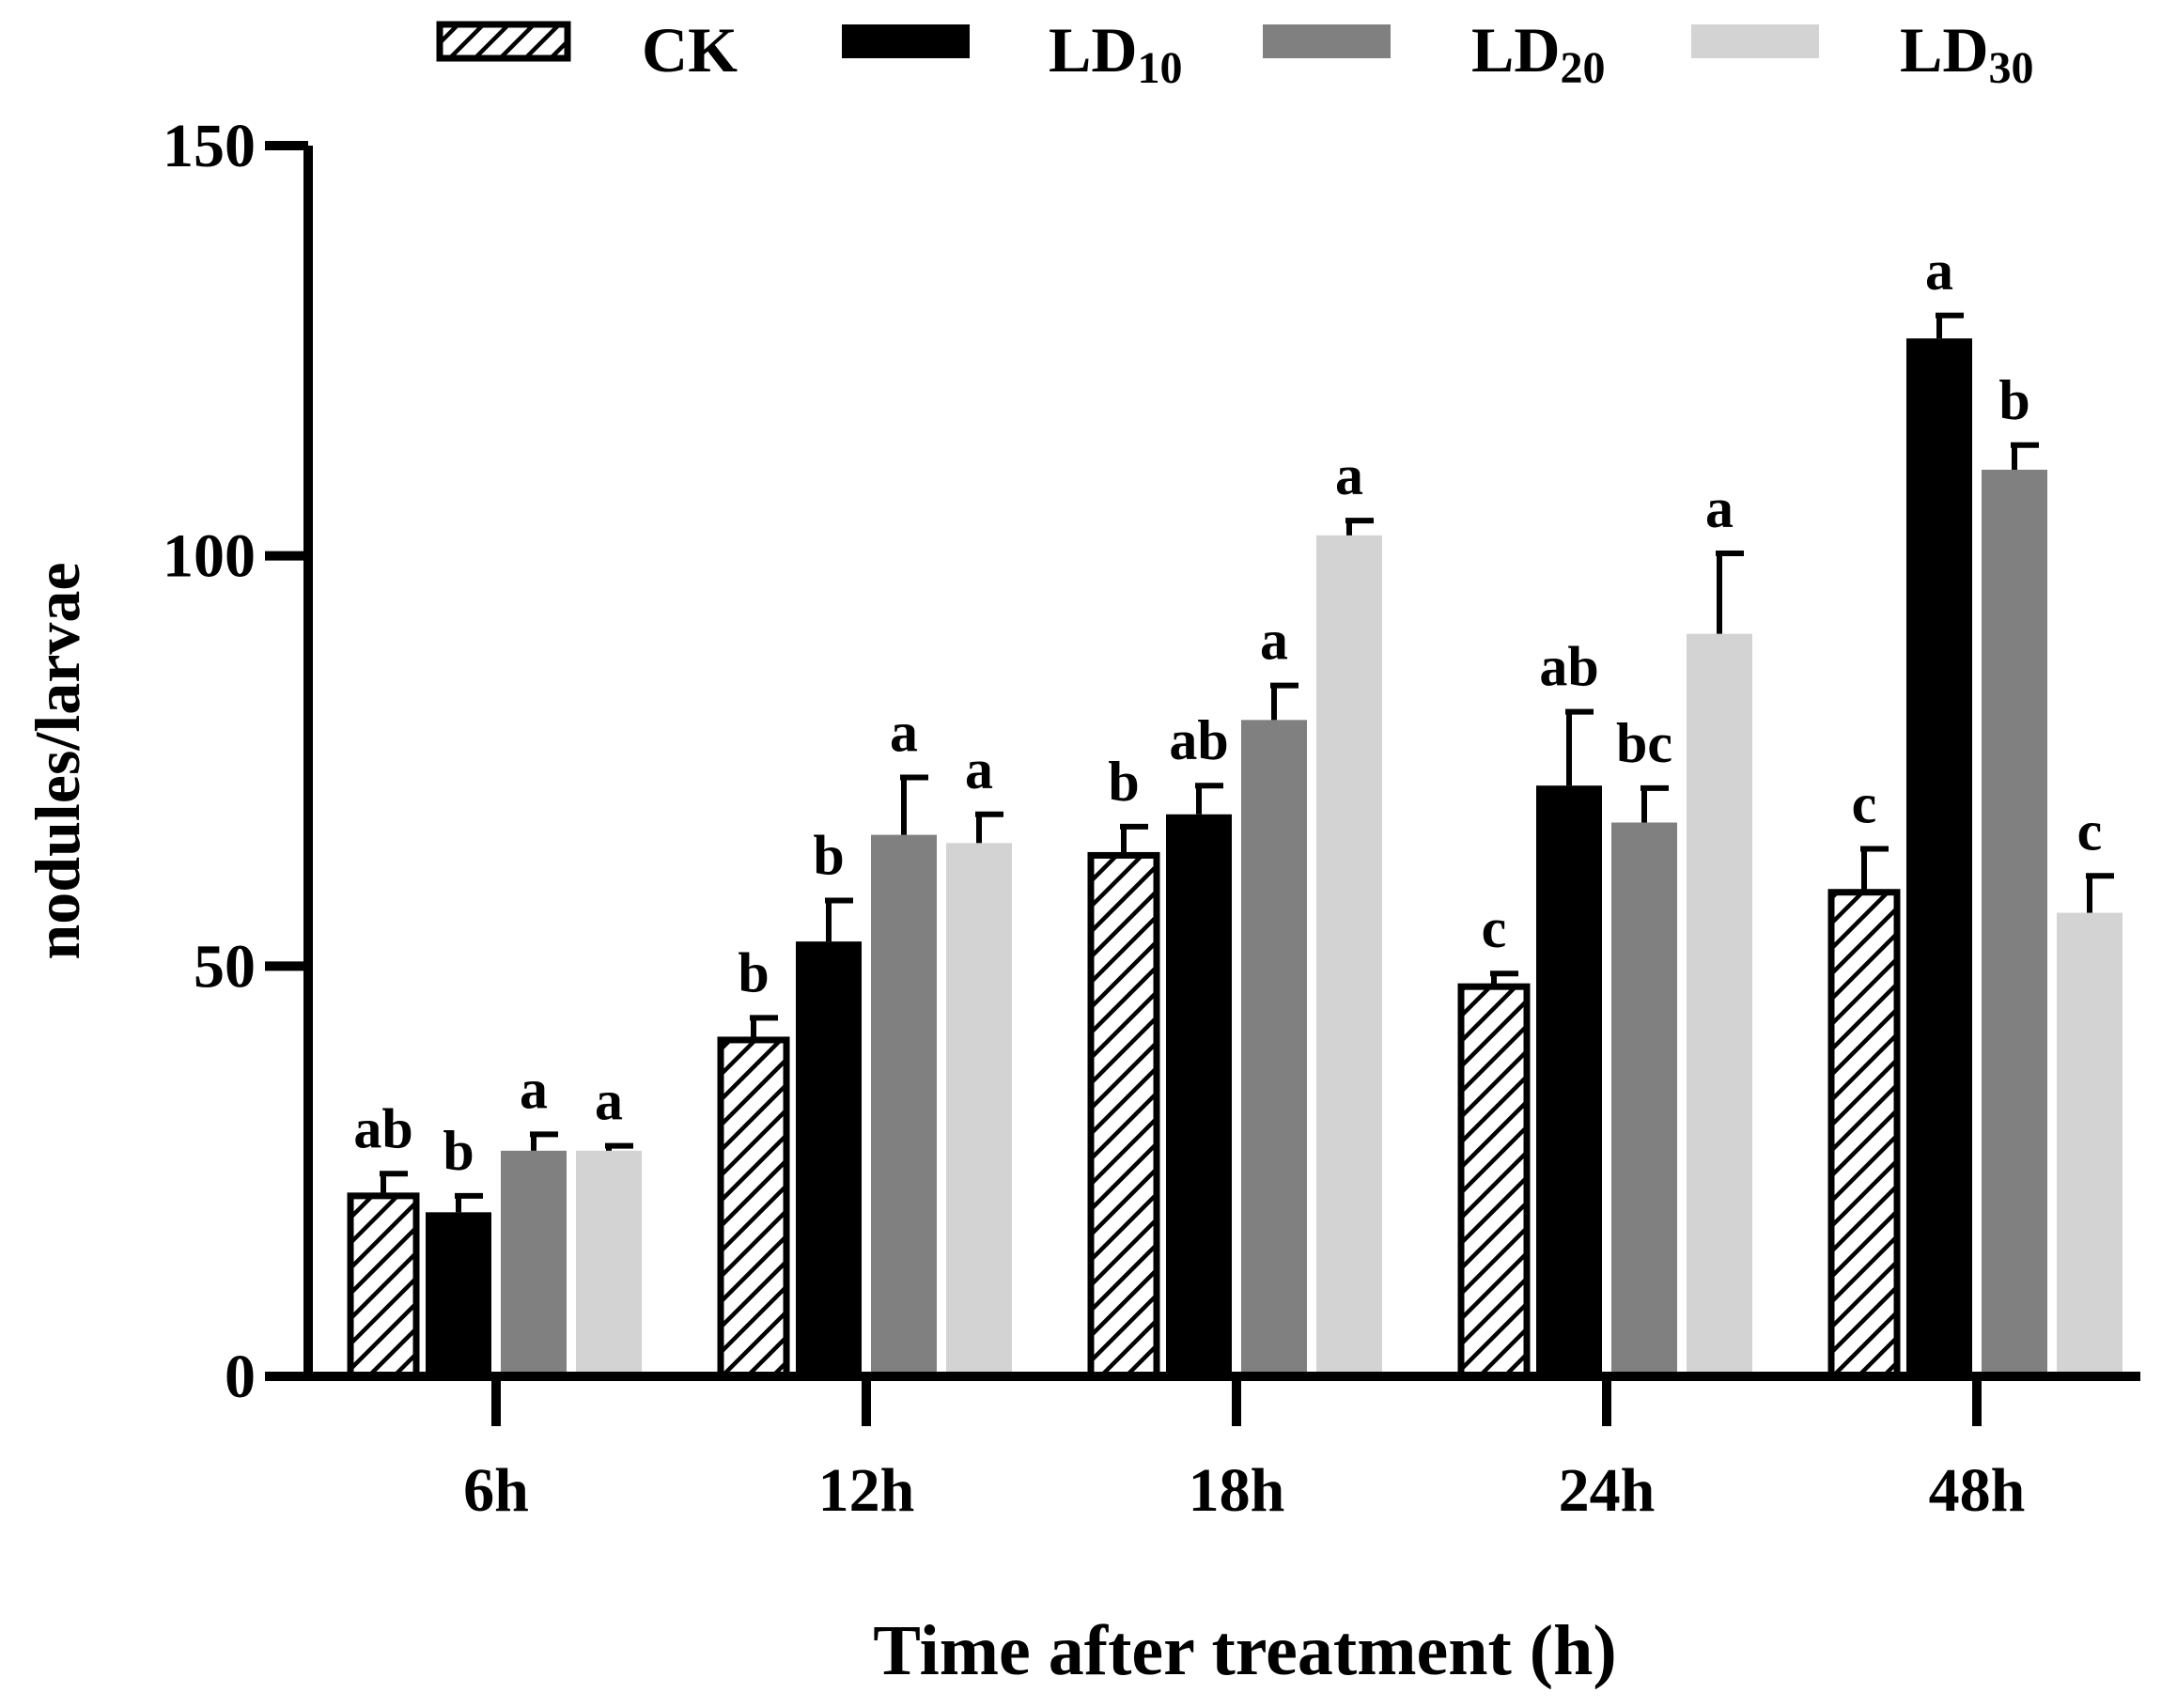 This screenshot has width=2177, height=1708. Describe the element at coordinates (1244, 1650) in the screenshot. I see `x-axis-label: Time after treatment (h)` at that location.